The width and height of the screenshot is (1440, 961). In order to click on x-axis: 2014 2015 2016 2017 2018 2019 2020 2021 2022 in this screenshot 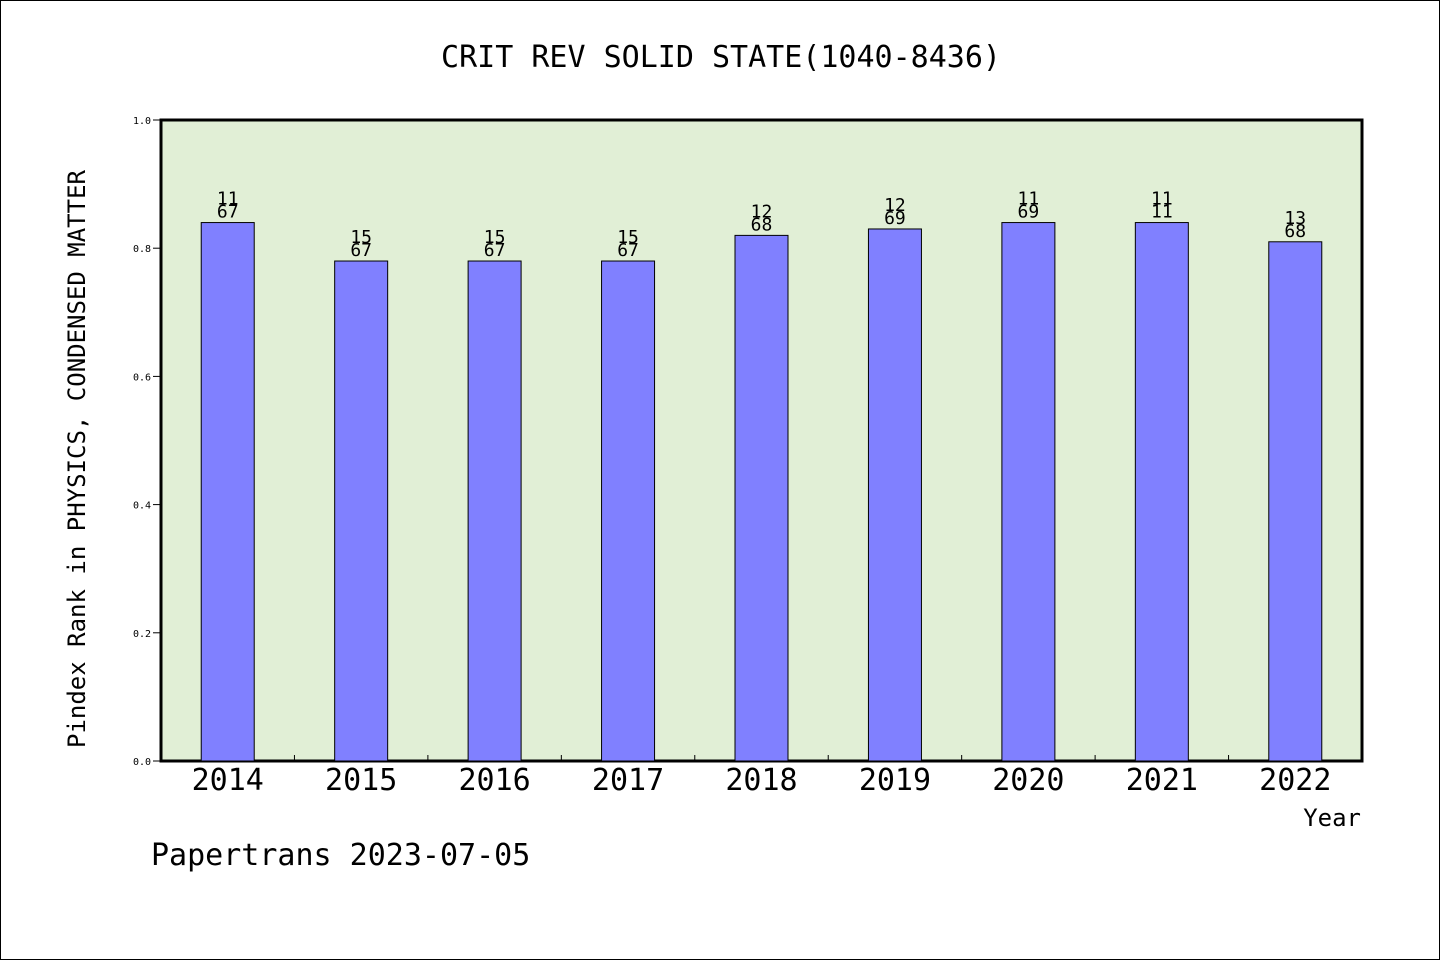, I will do `click(761, 776)`.